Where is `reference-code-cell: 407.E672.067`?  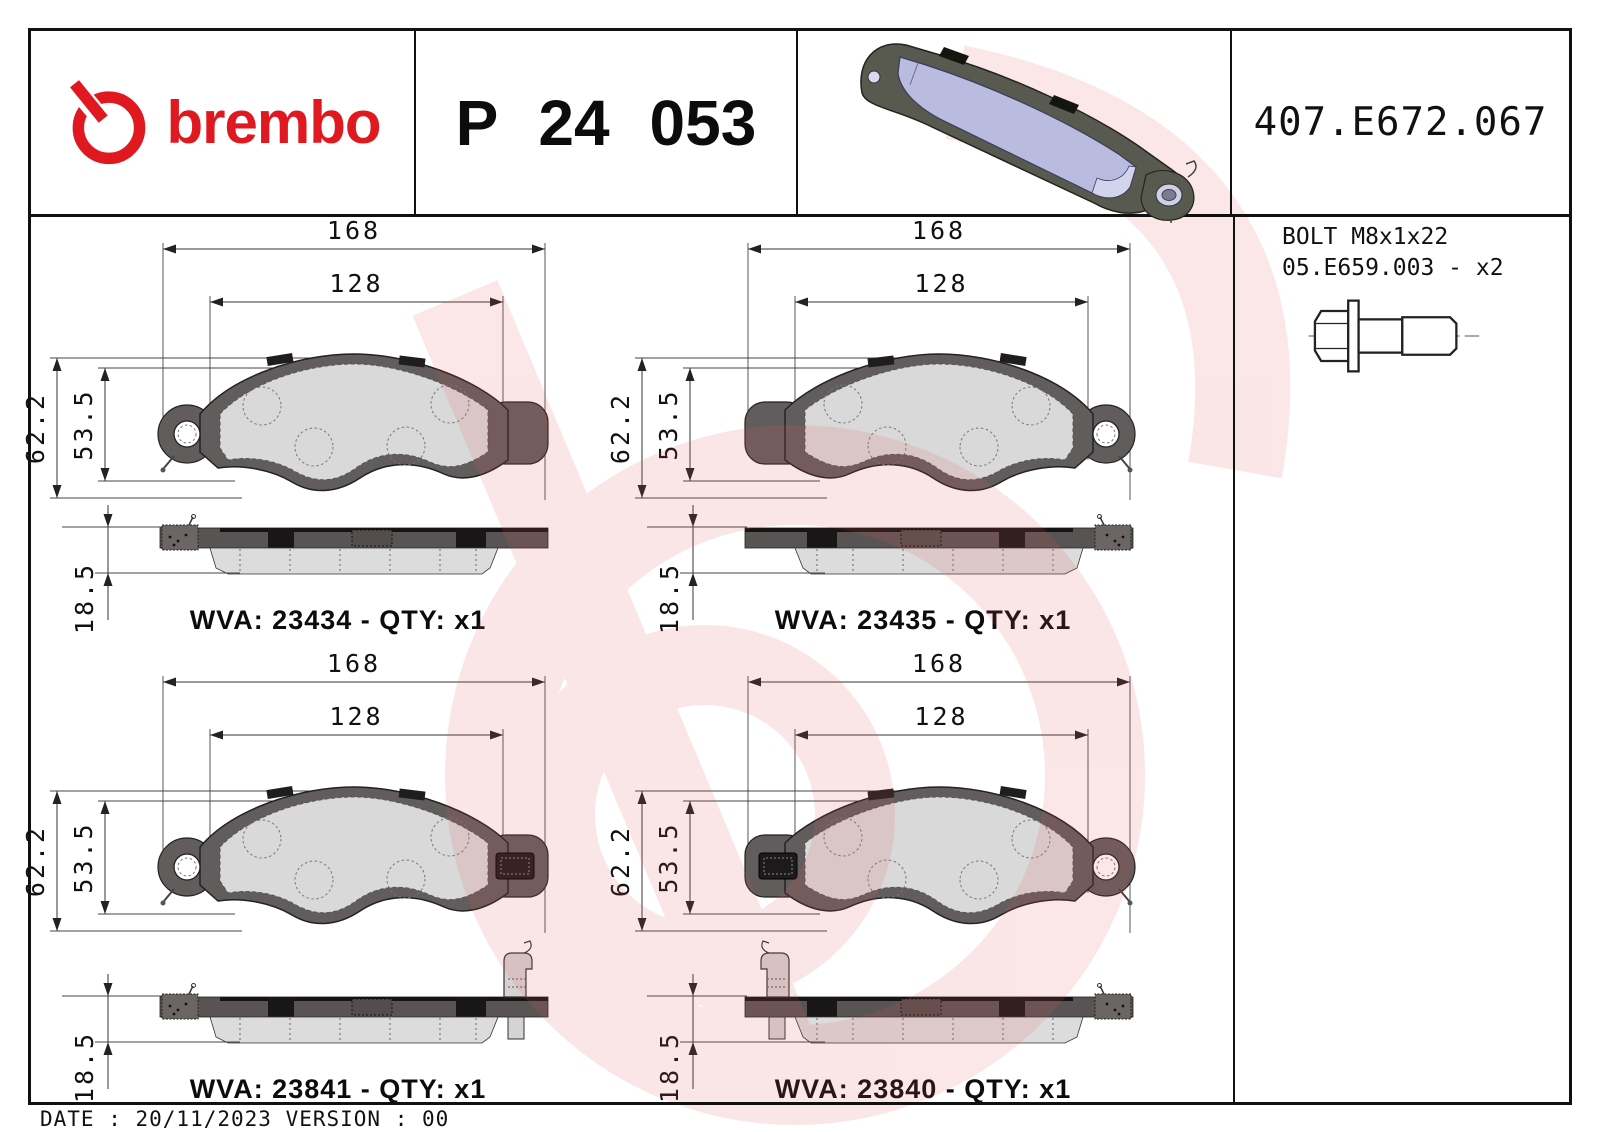 reference-code-cell: 407.E672.067 is located at coordinates (1400, 122).